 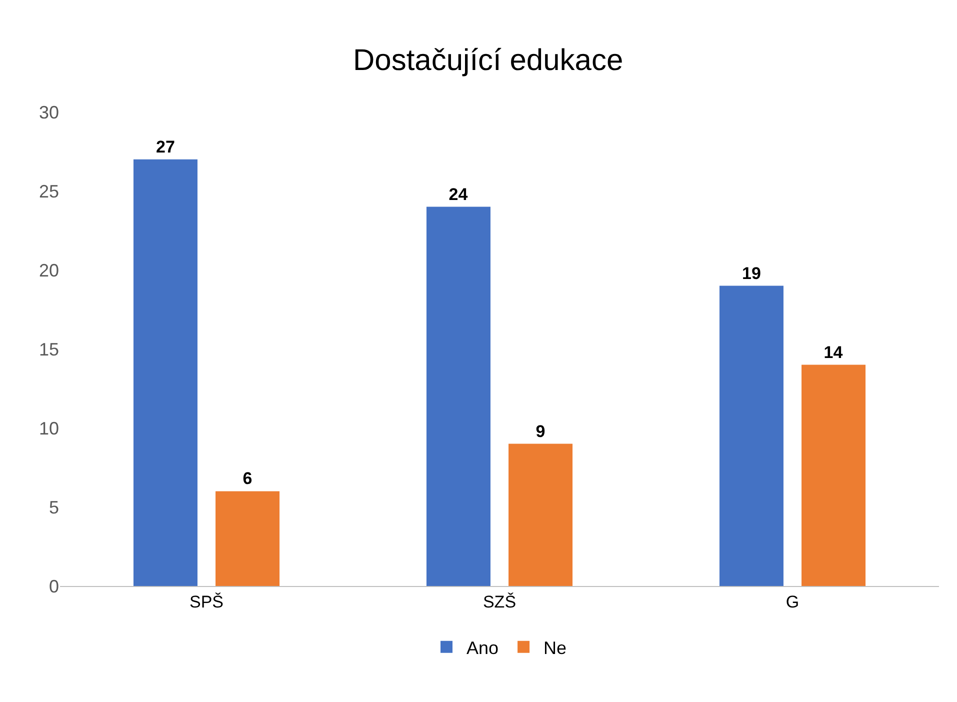 I want to click on x-tick-label: SPŠ, so click(x=206, y=602).